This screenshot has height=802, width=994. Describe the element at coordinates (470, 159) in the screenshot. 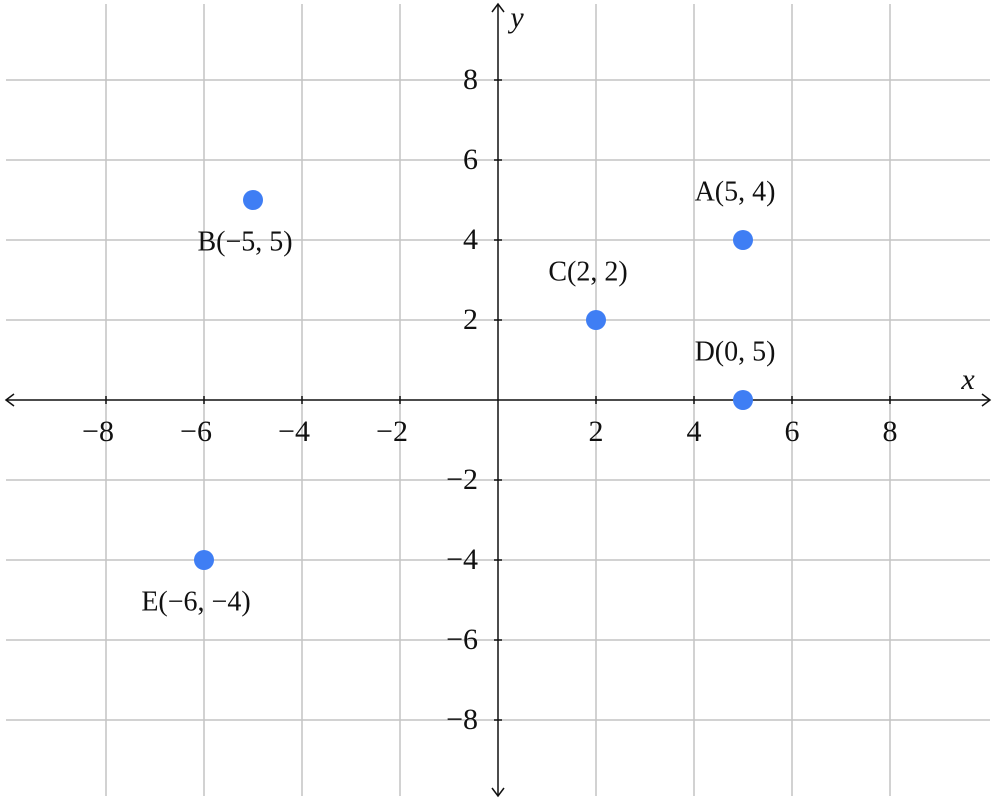

I see `y-tick-label: 6` at that location.